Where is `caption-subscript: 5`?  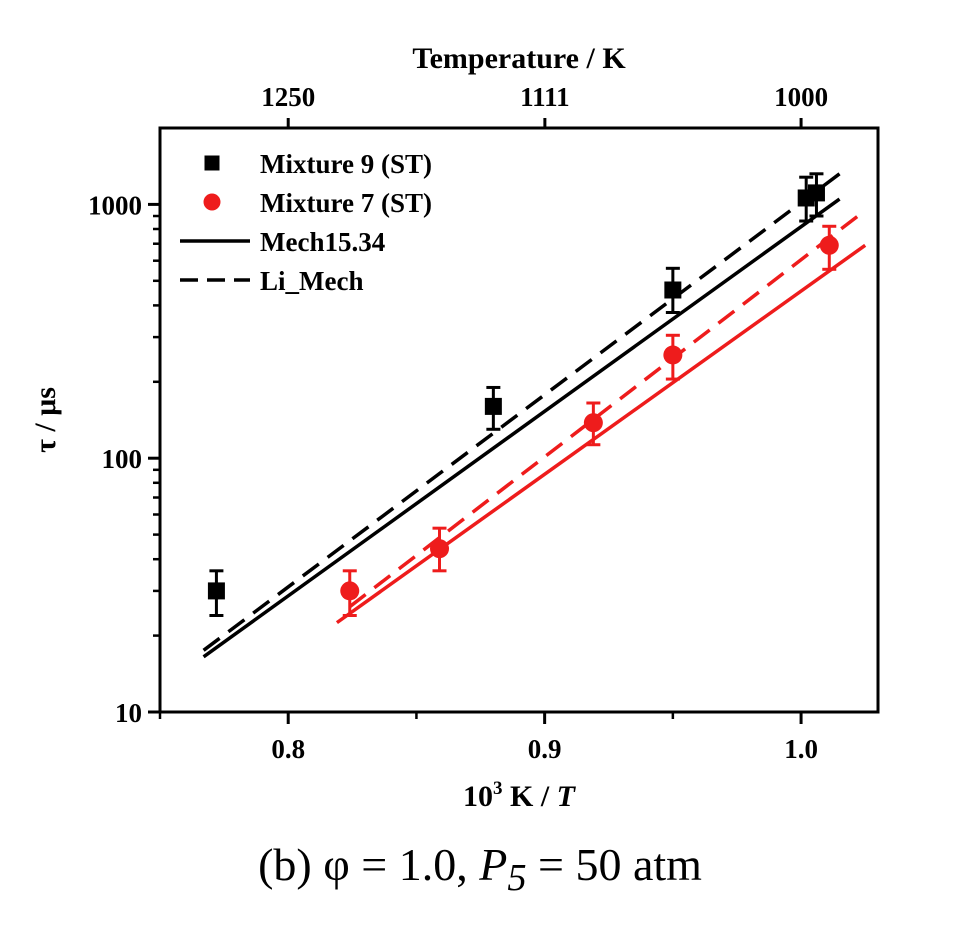 caption-subscript: 5 is located at coordinates (517, 878).